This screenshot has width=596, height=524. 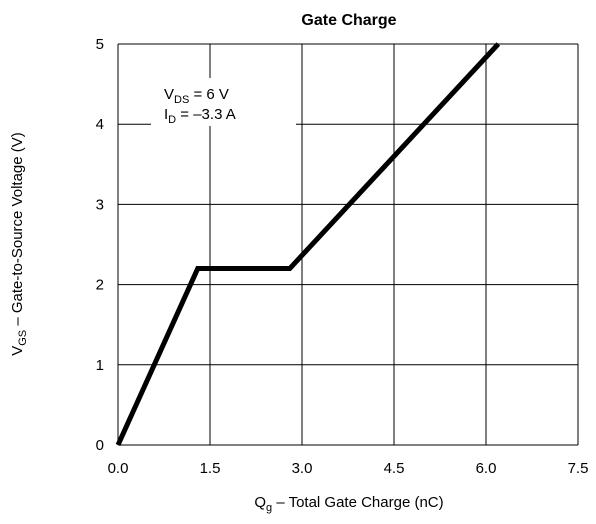 I want to click on x-tick-label-4: 6.0, so click(x=486, y=468).